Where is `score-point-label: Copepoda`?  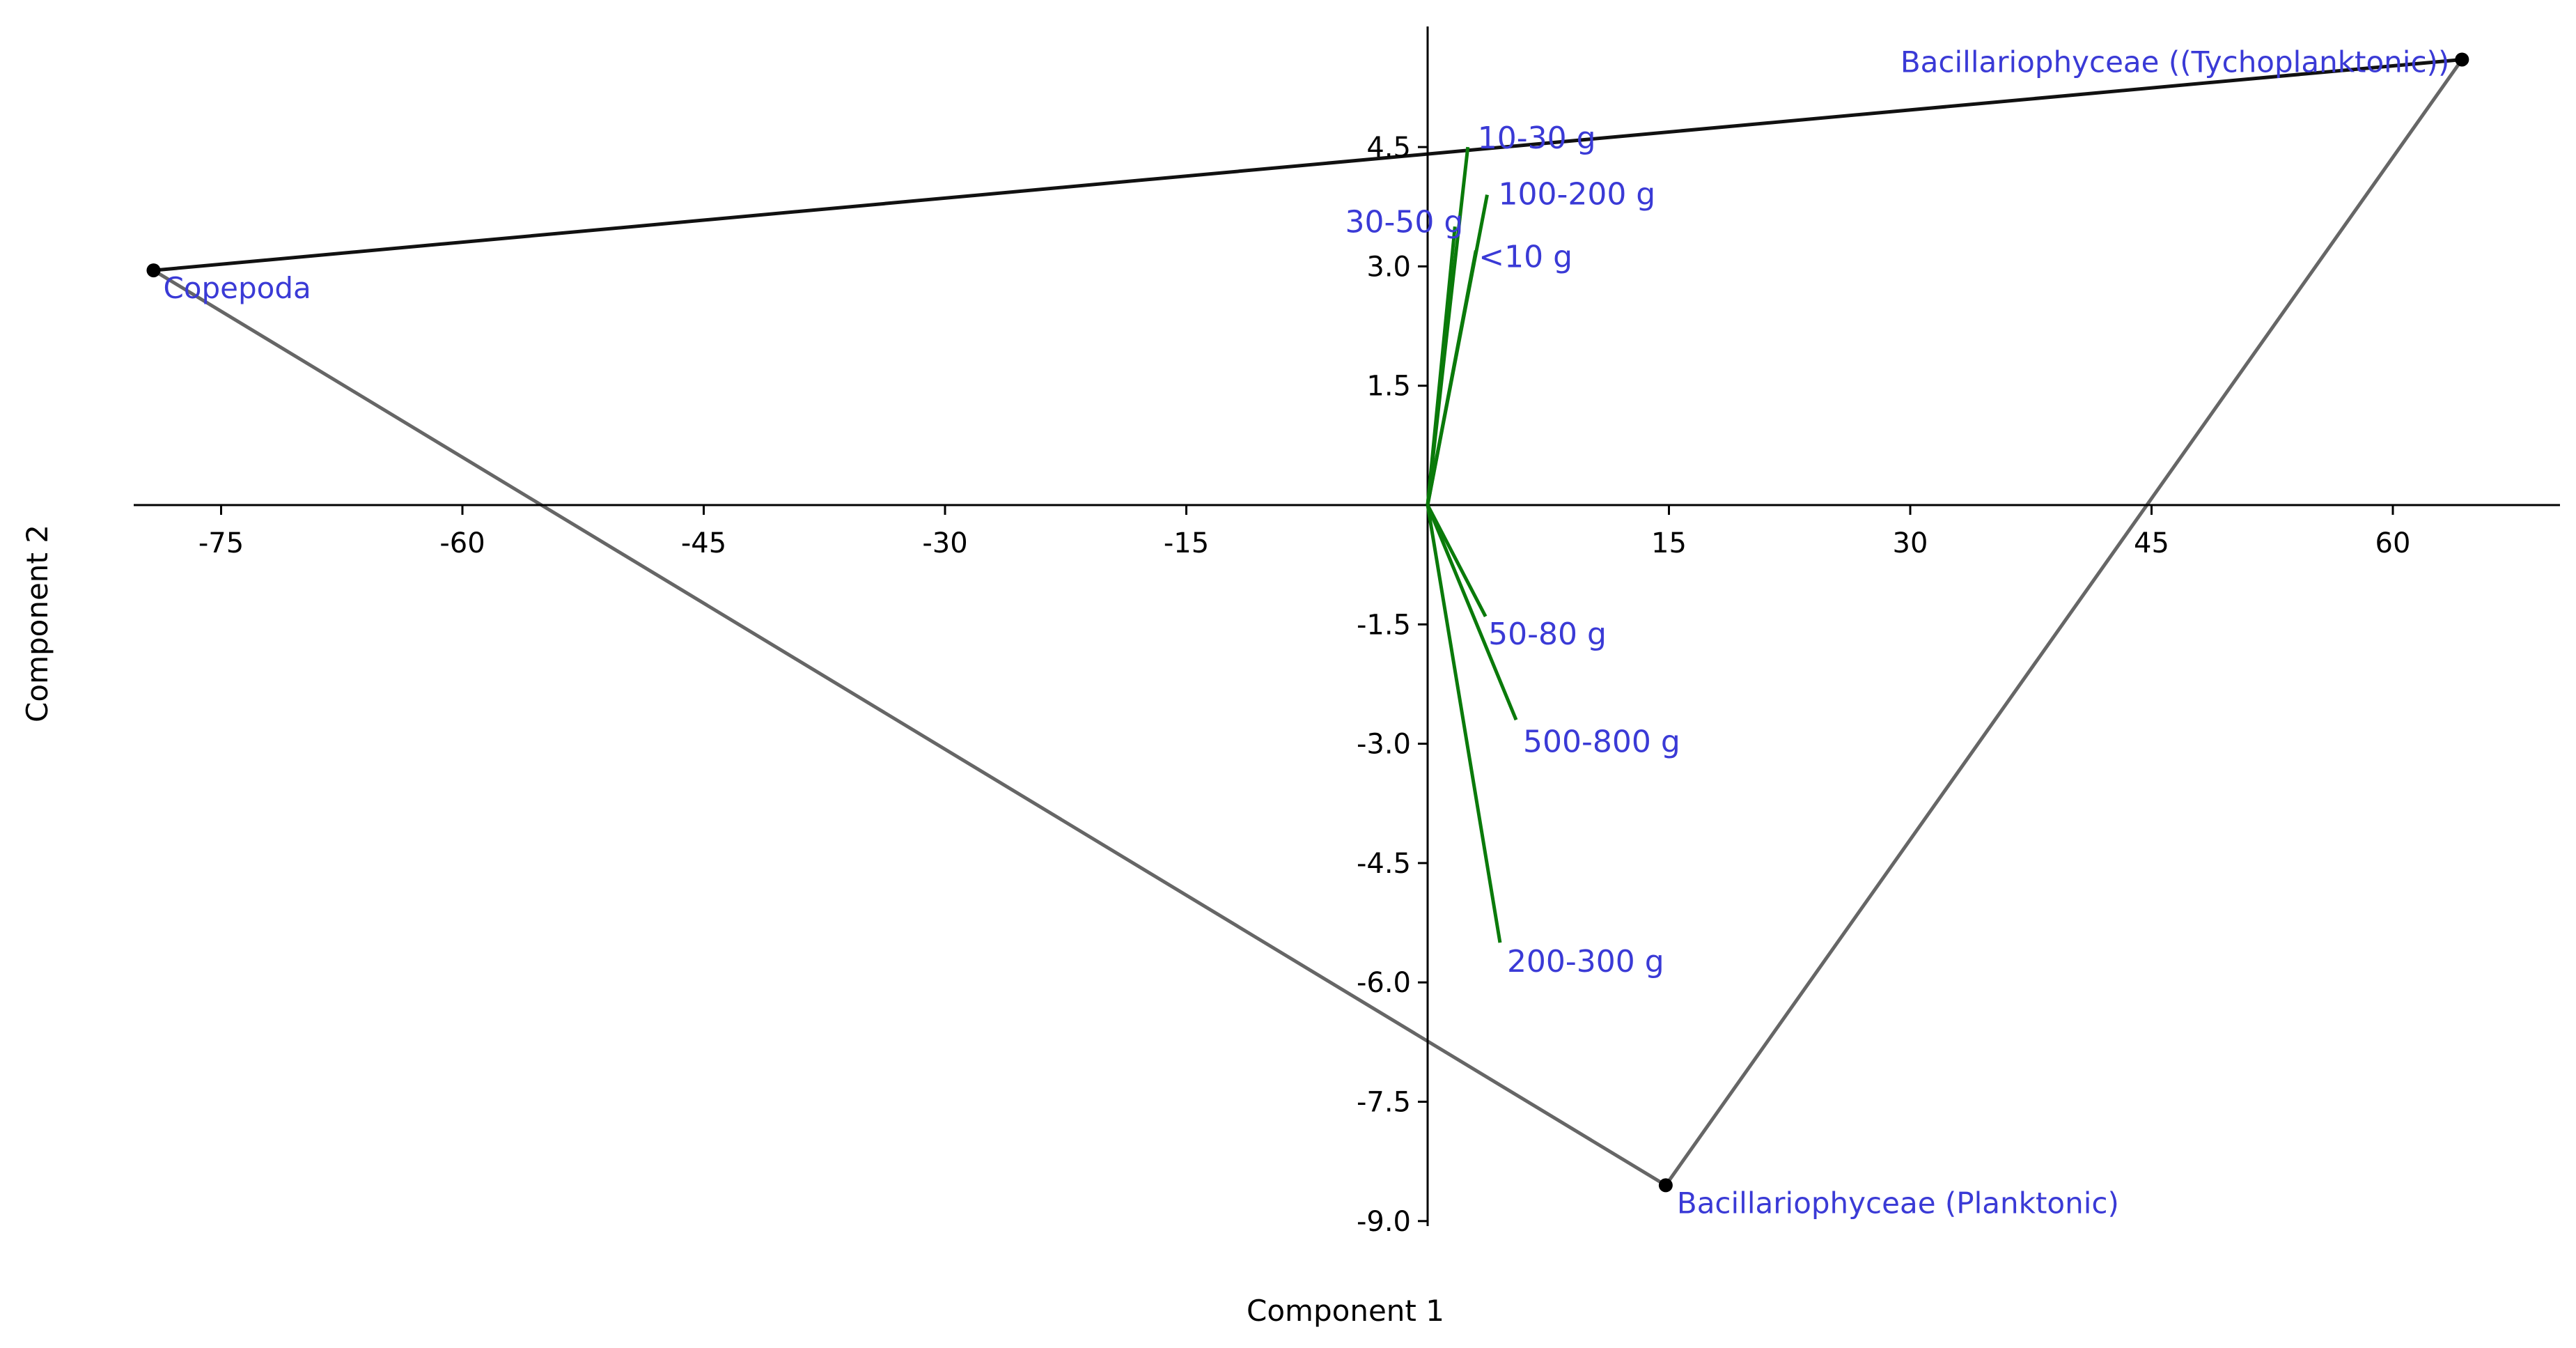 score-point-label: Copepoda is located at coordinates (237, 288).